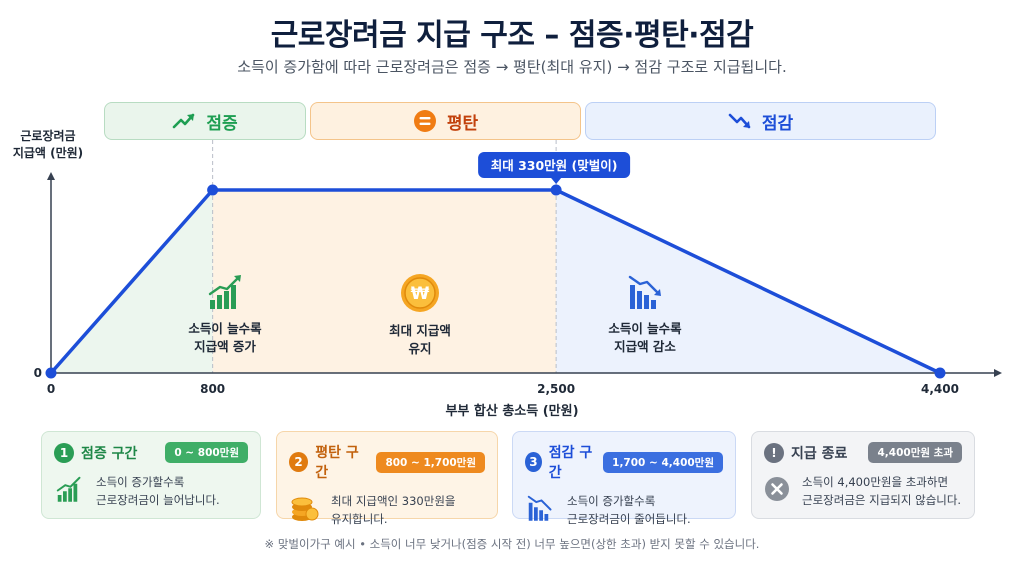 This screenshot has width=1024, height=562. I want to click on equals-icon, so click(425, 121).